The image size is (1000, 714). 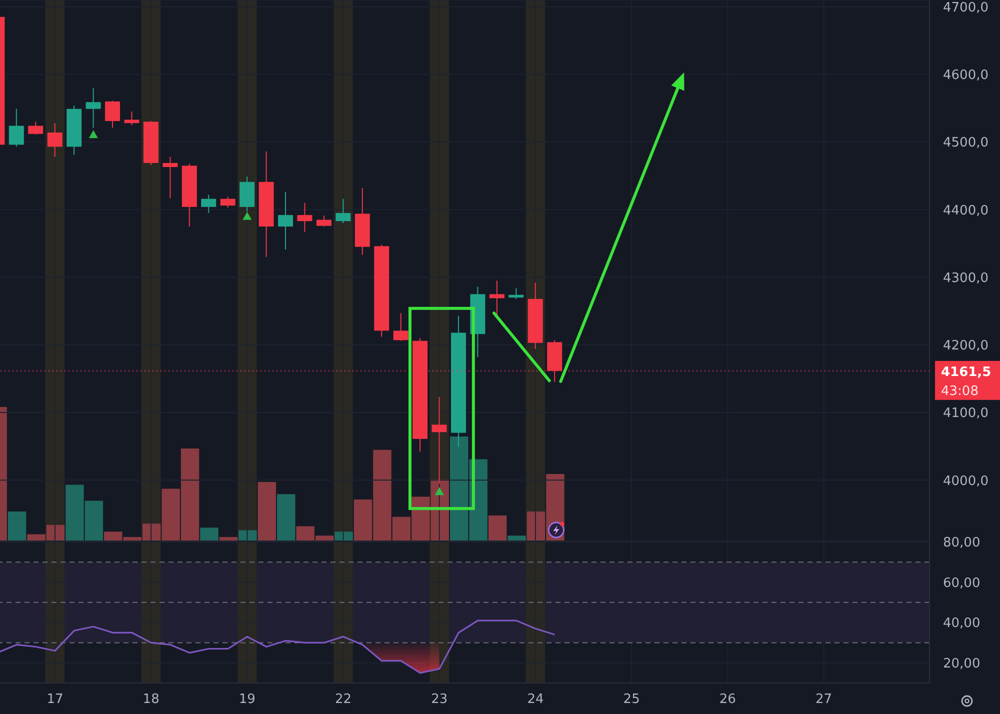 I want to click on x-tick-label: 24, so click(x=535, y=700).